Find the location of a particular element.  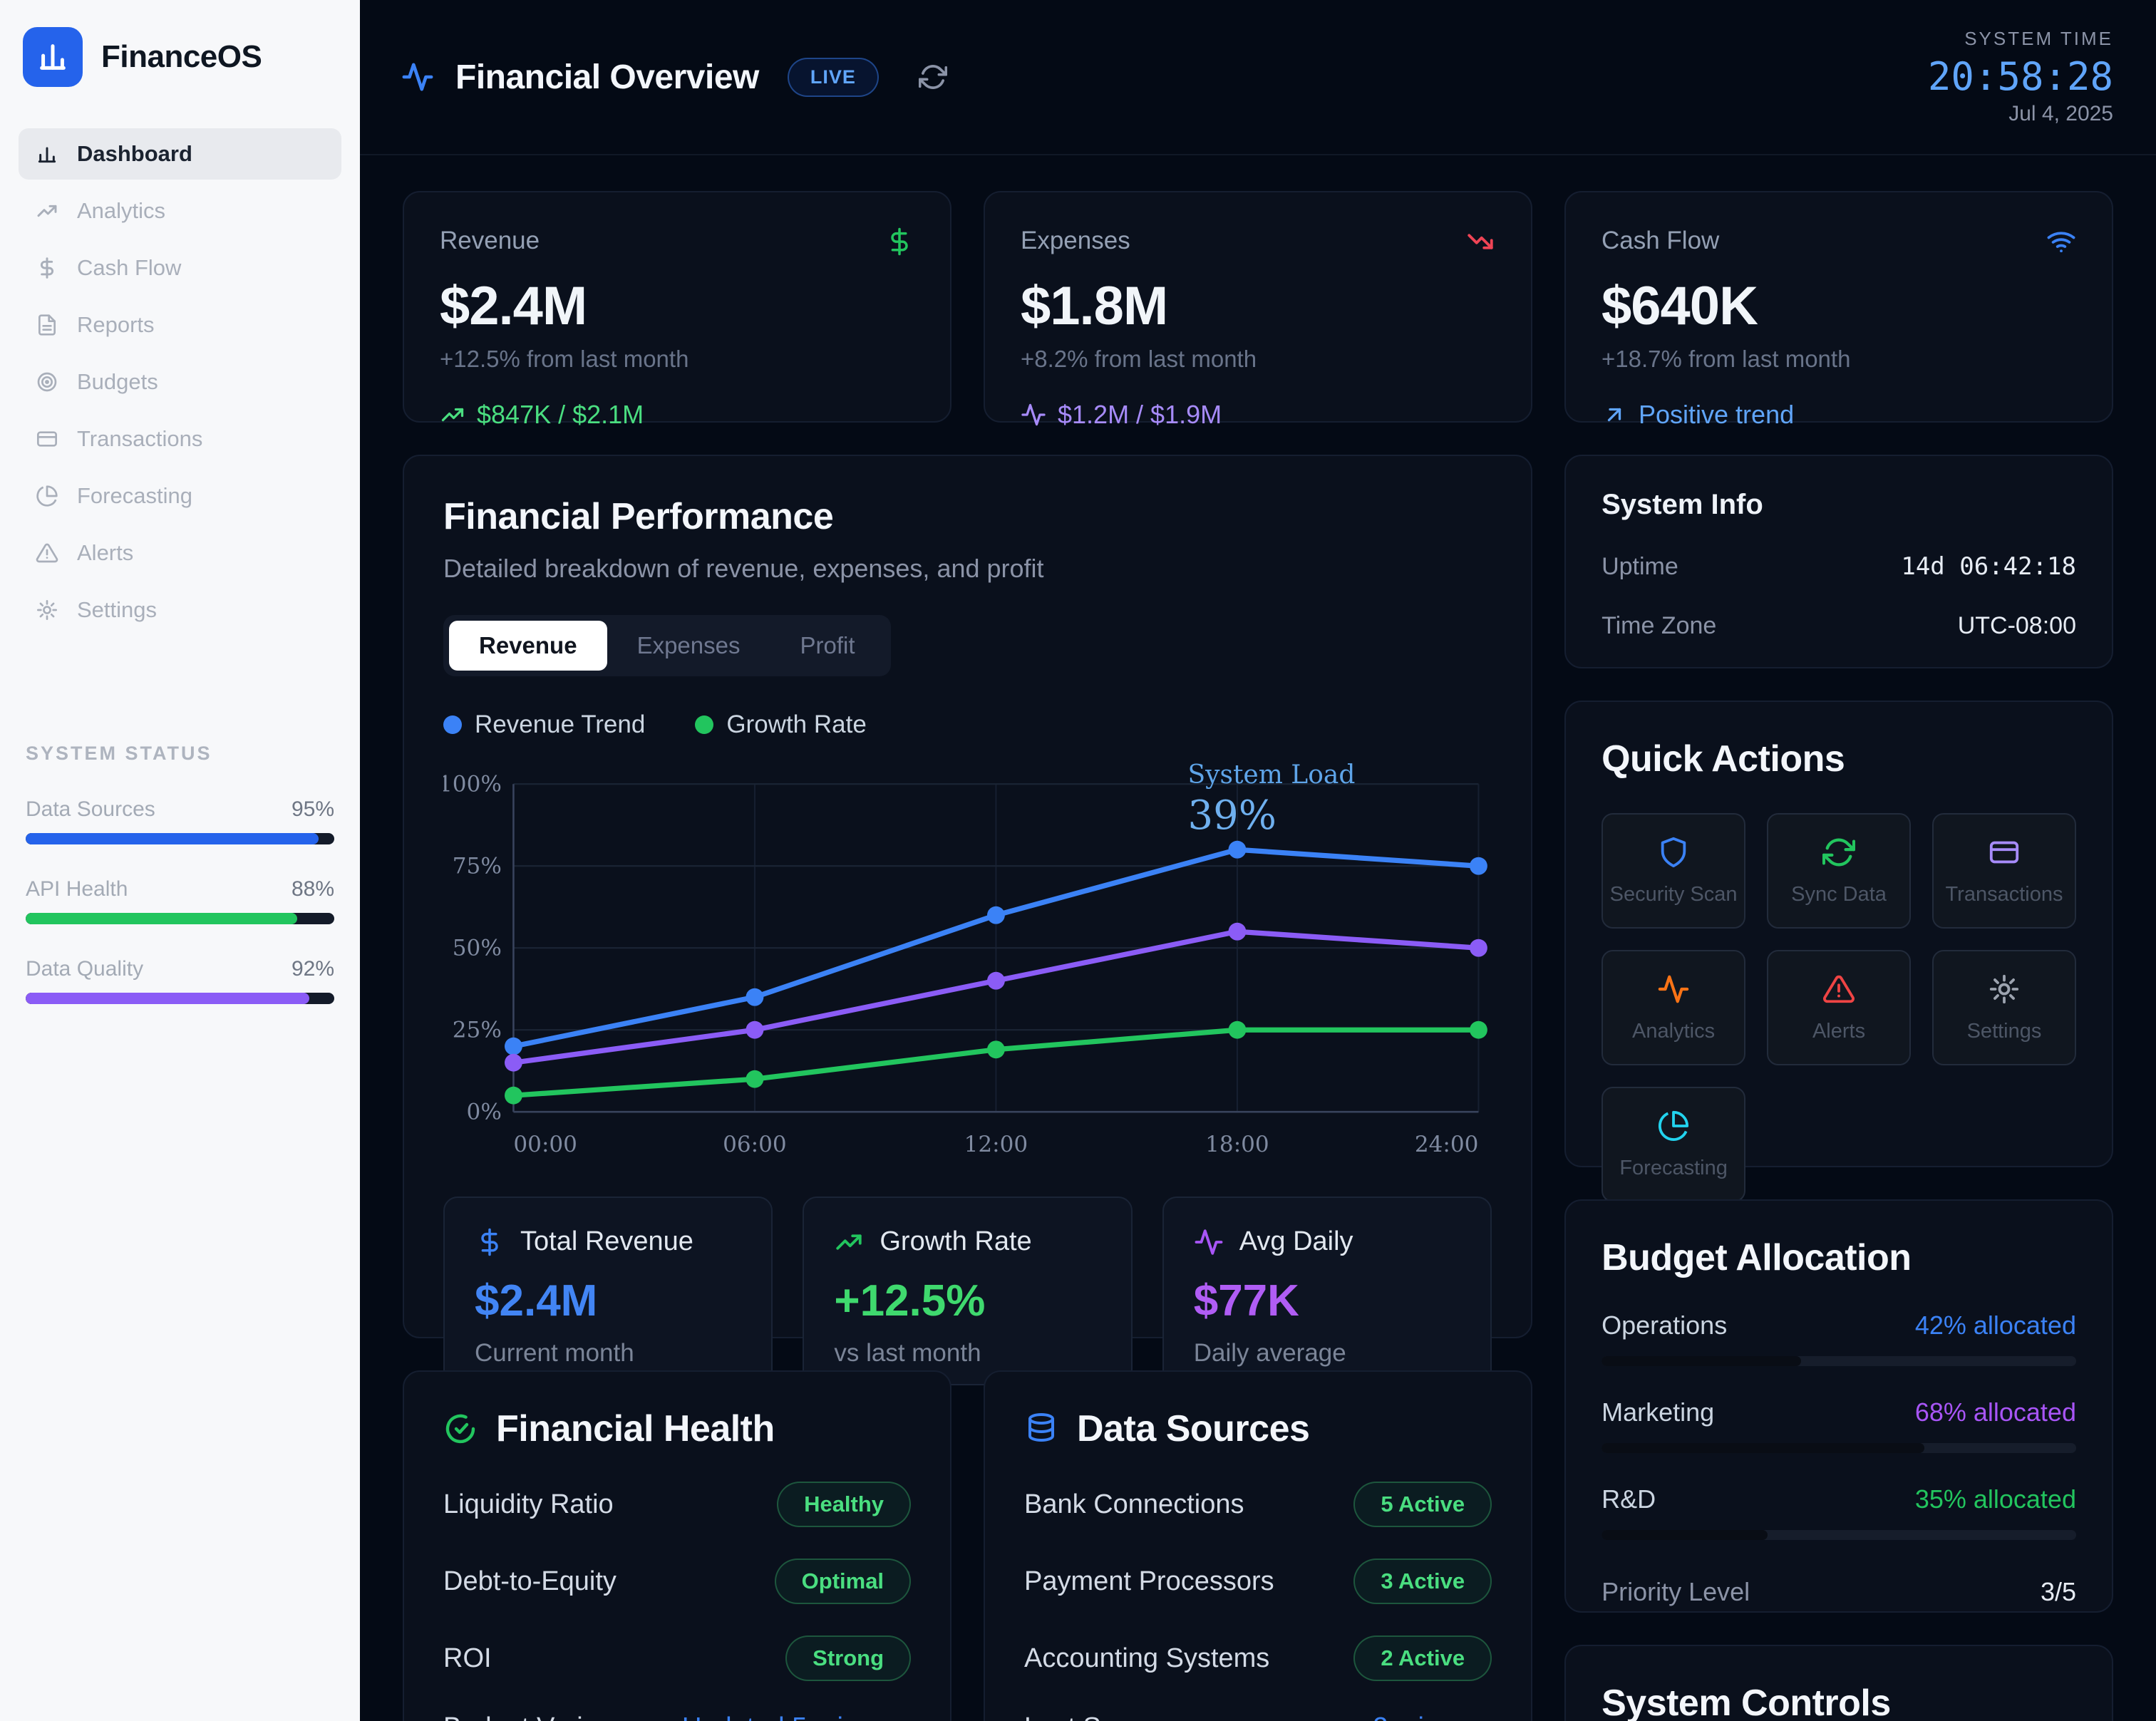

kpi-sub: +18.7% from last month is located at coordinates (1726, 359).